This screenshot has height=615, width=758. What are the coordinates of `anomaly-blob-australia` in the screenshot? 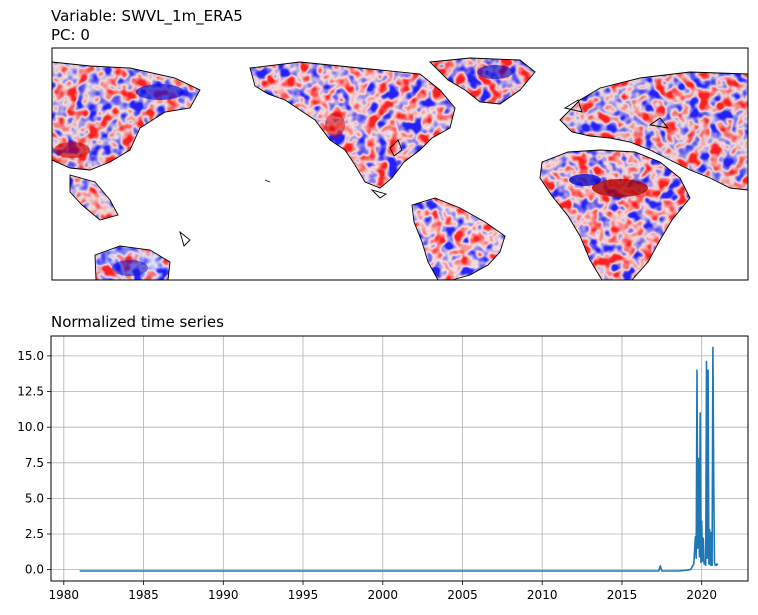 It's located at (130, 268).